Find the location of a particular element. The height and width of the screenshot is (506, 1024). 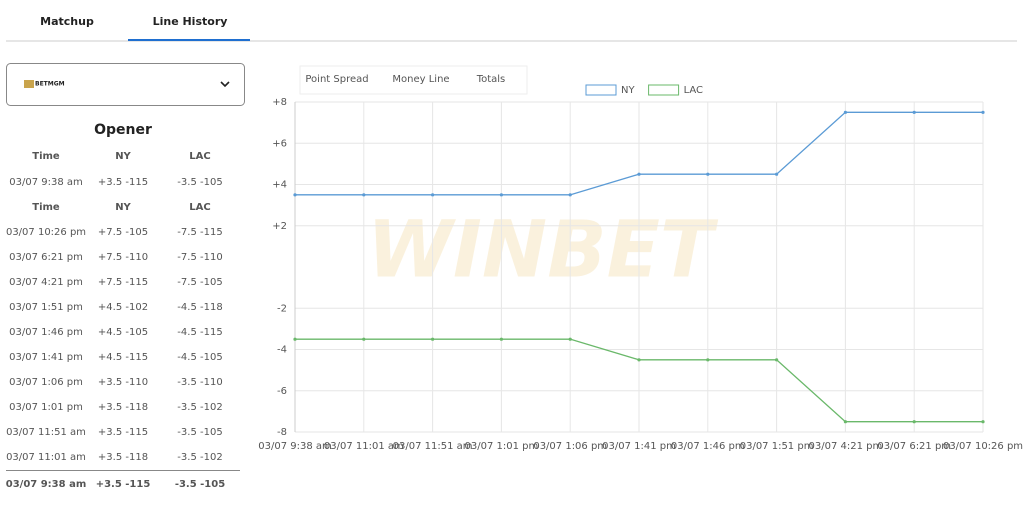

y-tick-label: -4 is located at coordinates (282, 350).